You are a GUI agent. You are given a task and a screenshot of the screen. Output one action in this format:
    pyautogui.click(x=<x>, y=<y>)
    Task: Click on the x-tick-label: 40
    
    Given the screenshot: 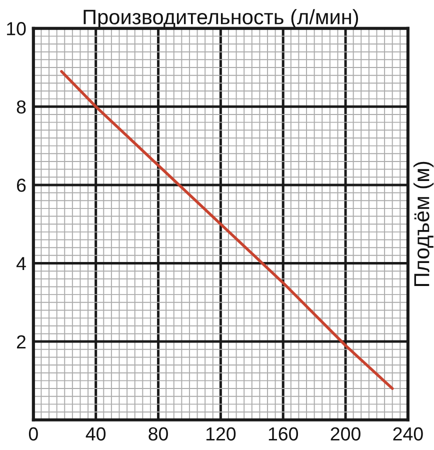 What is the action you would take?
    pyautogui.click(x=96, y=434)
    